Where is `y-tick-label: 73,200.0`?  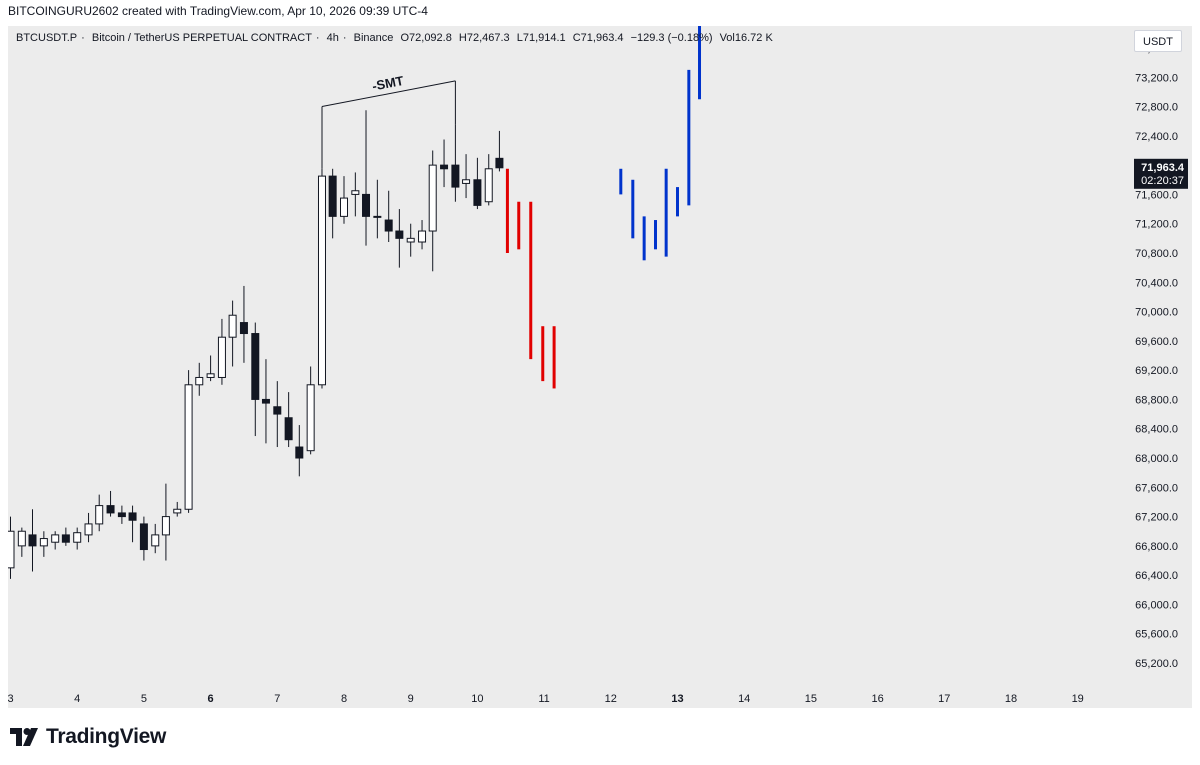
y-tick-label: 73,200.0 is located at coordinates (1156, 78).